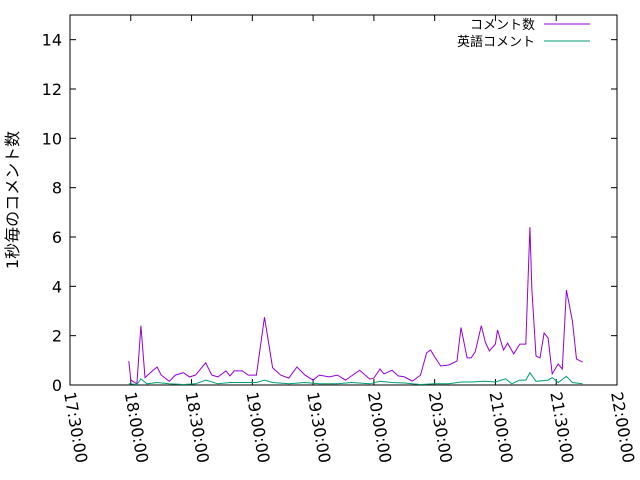  Describe the element at coordinates (52, 89) in the screenshot. I see `y-tick-label: 12` at that location.